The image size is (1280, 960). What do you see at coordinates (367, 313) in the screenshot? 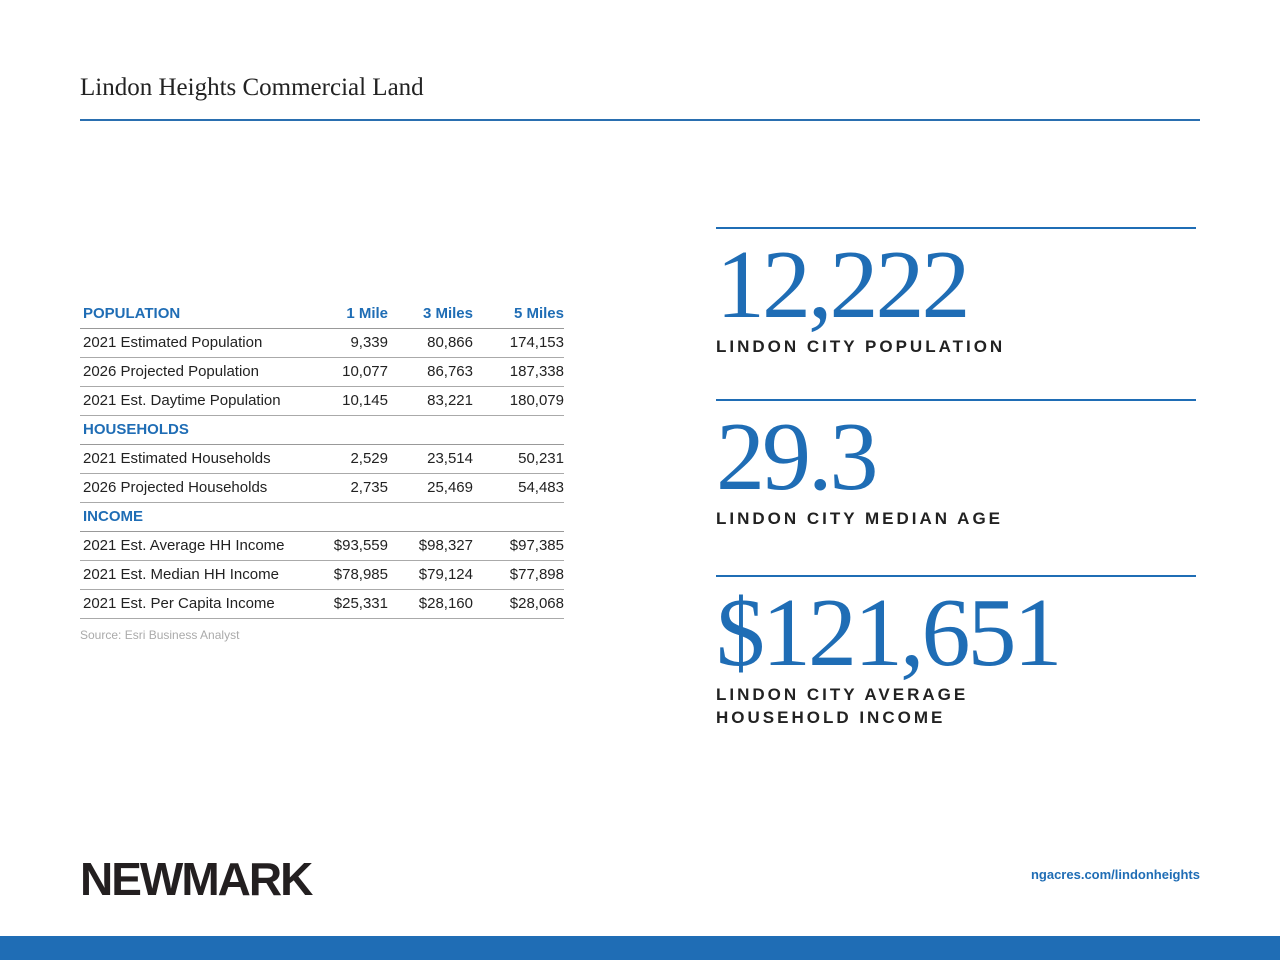
I see `column-header: 1 Mile` at bounding box center [367, 313].